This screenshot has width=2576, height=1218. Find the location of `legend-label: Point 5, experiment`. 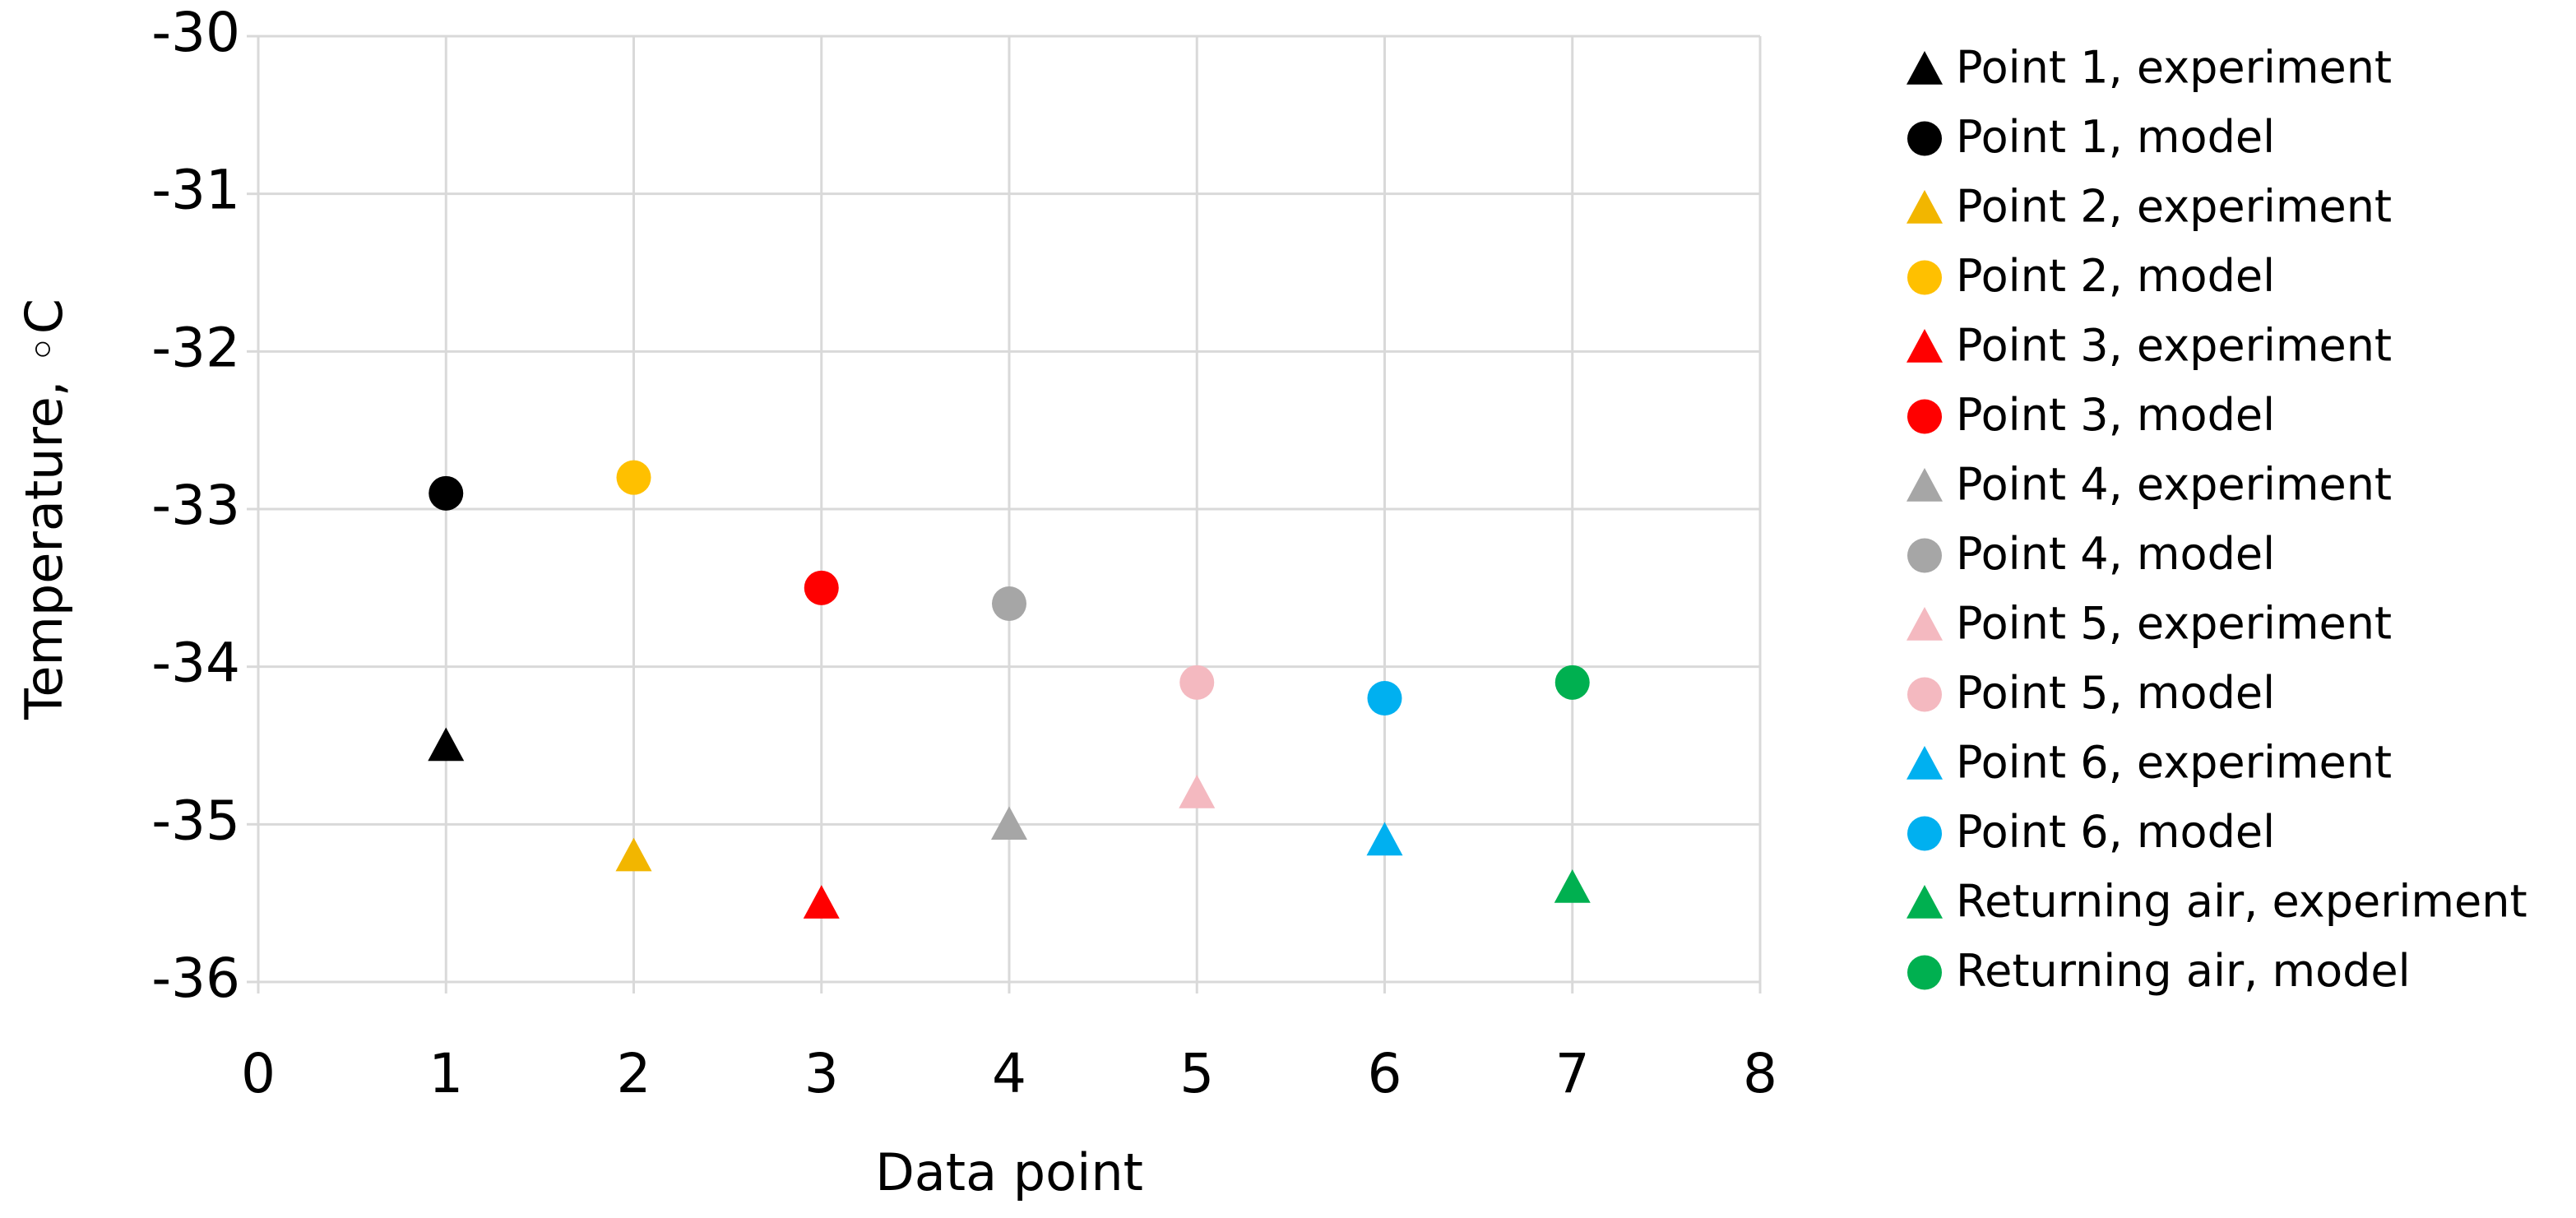

legend-label: Point 5, experiment is located at coordinates (2174, 624).